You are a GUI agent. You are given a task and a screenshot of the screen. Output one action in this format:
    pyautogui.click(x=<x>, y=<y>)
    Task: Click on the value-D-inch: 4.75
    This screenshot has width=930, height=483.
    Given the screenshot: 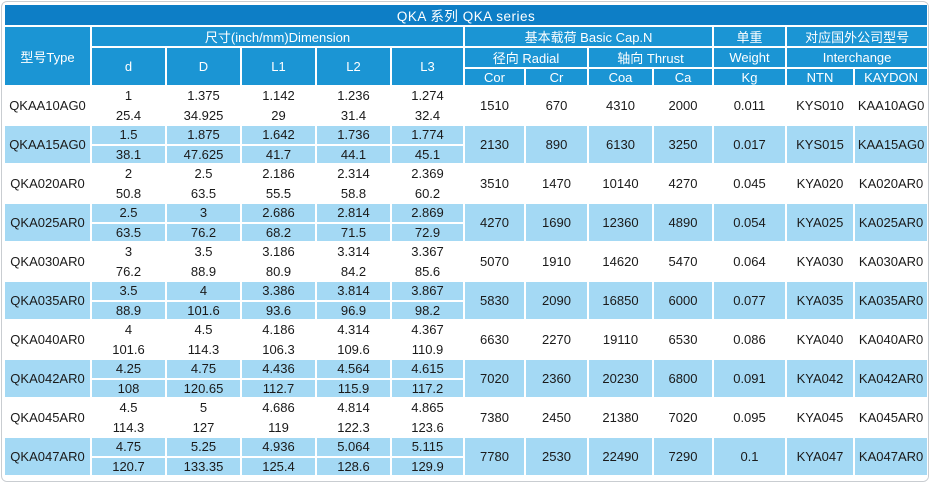 What is the action you would take?
    pyautogui.click(x=203, y=369)
    